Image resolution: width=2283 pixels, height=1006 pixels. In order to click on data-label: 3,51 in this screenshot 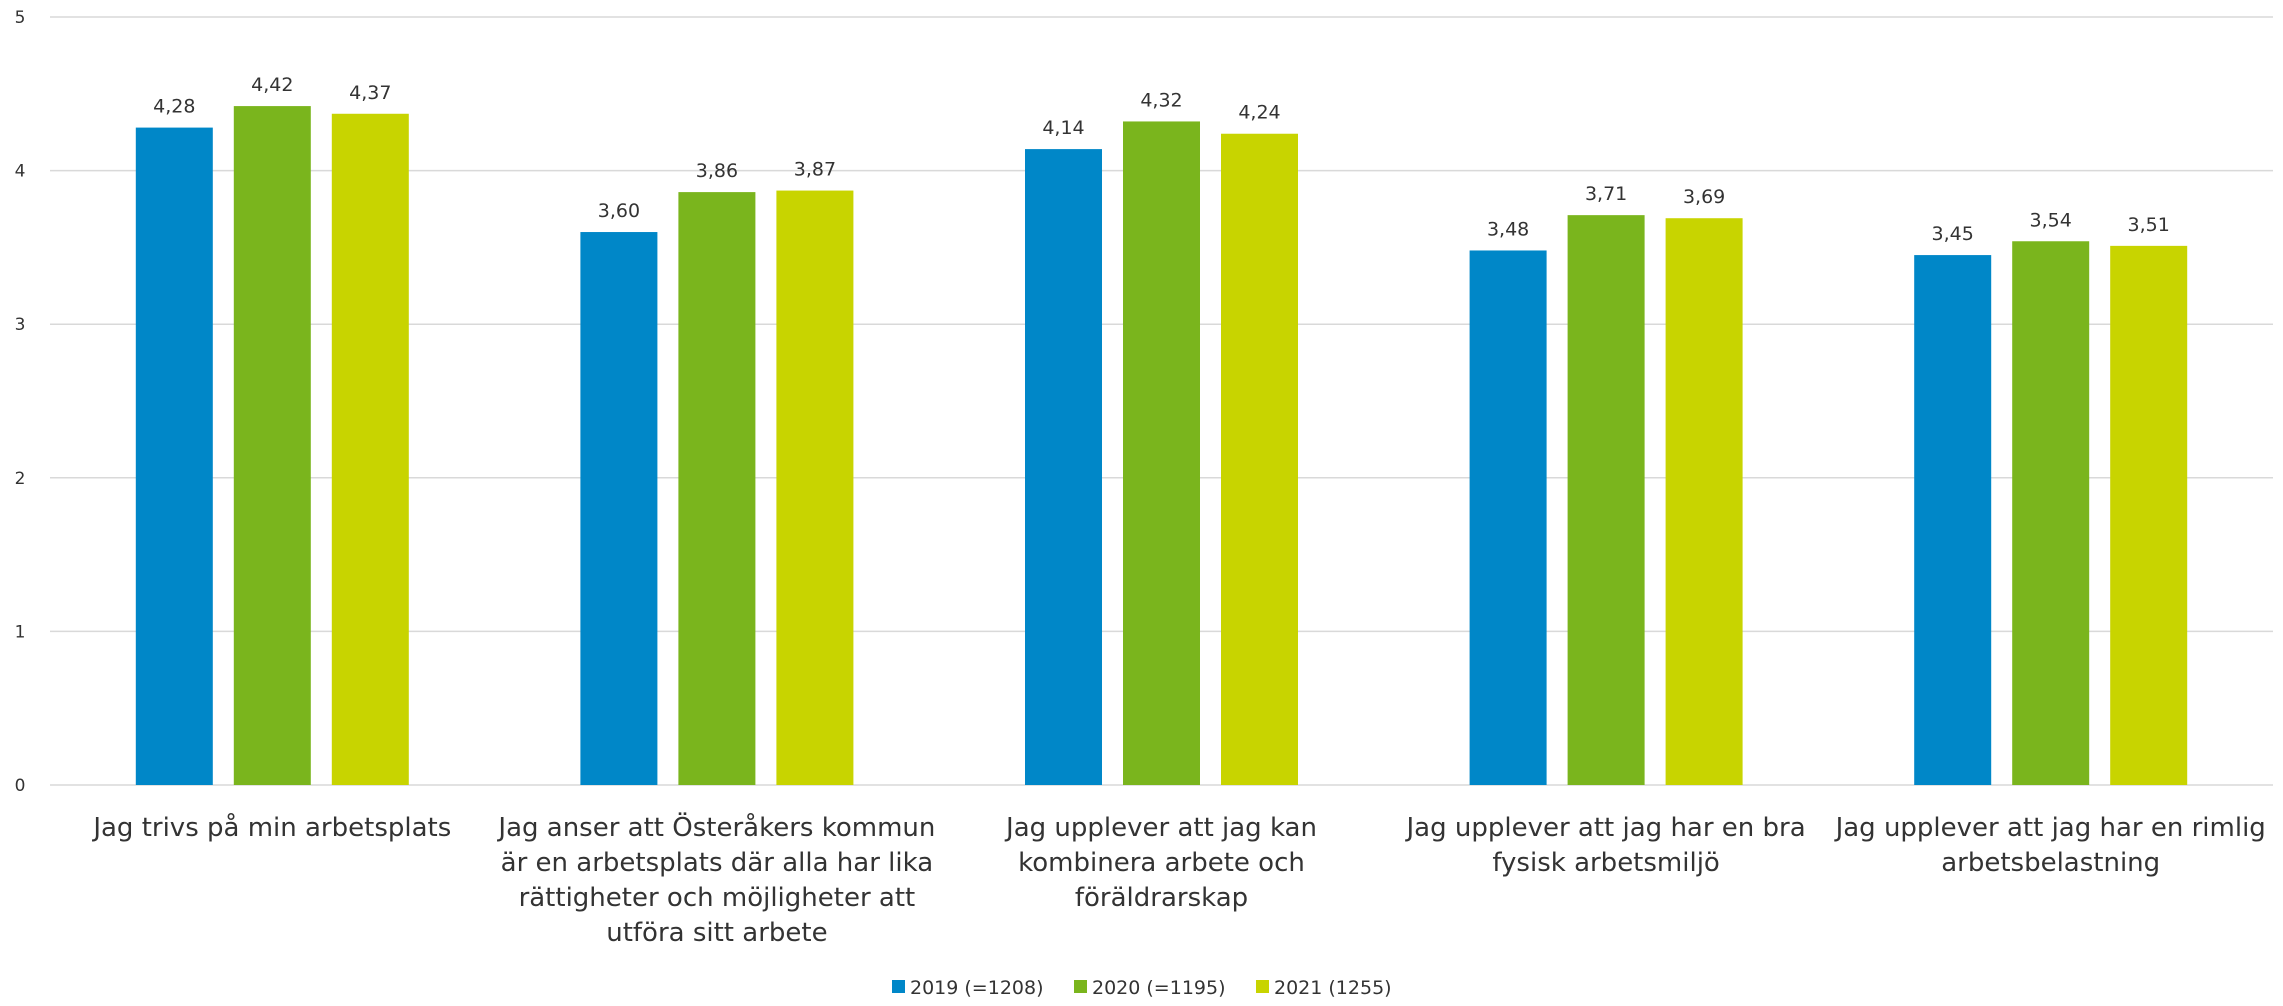, I will do `click(2149, 225)`.